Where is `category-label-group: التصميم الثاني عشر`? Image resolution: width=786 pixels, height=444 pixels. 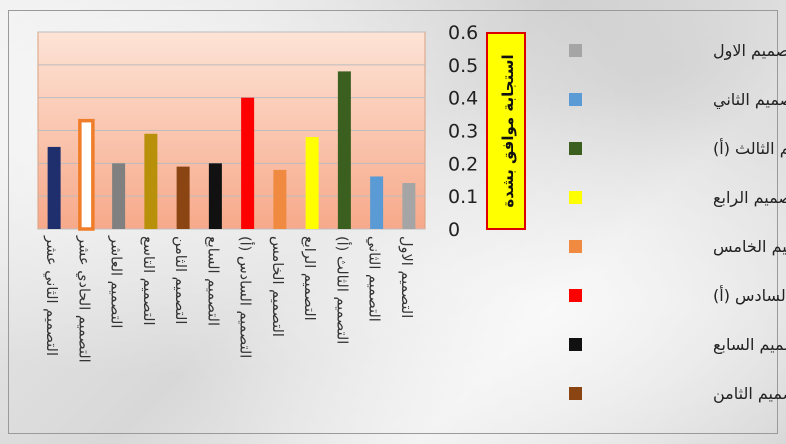
category-label-group: التصميم الثاني عشر is located at coordinates (51, 295).